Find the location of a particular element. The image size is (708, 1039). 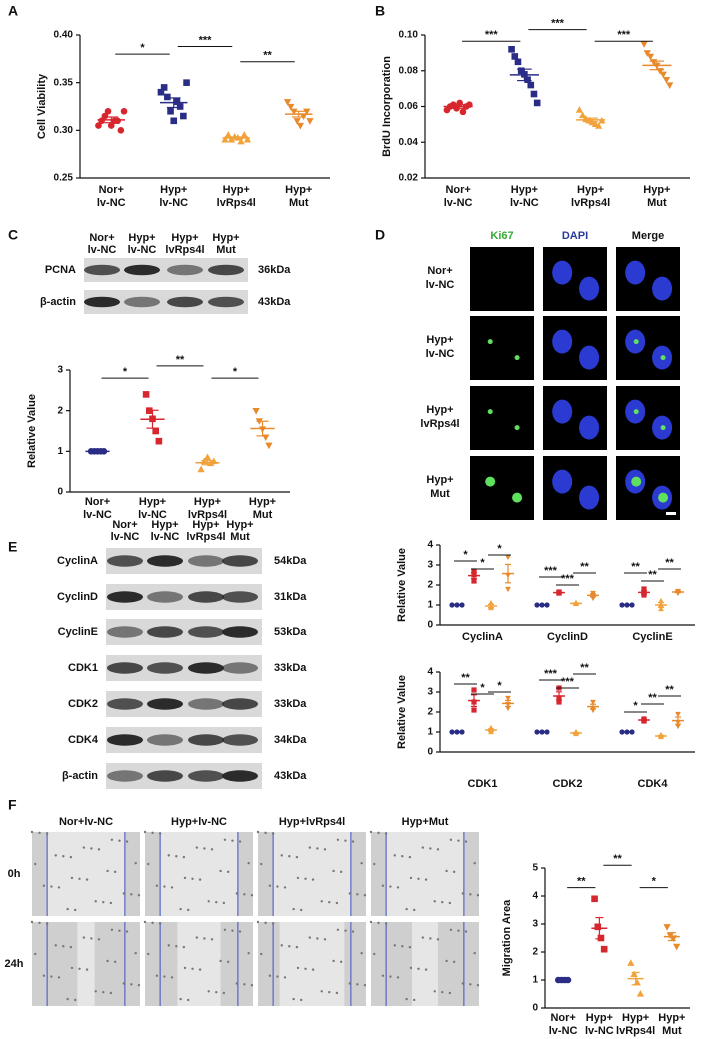

y-axis-label: Relative Value is located at coordinates (402, 585).